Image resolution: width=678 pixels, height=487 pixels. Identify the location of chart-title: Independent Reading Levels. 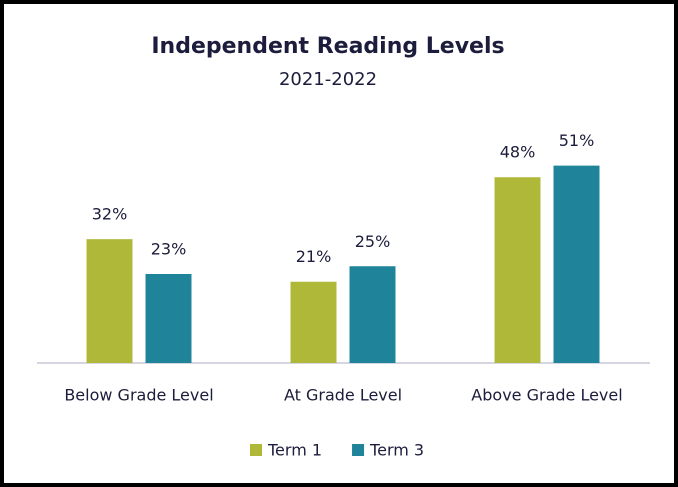
(327, 46).